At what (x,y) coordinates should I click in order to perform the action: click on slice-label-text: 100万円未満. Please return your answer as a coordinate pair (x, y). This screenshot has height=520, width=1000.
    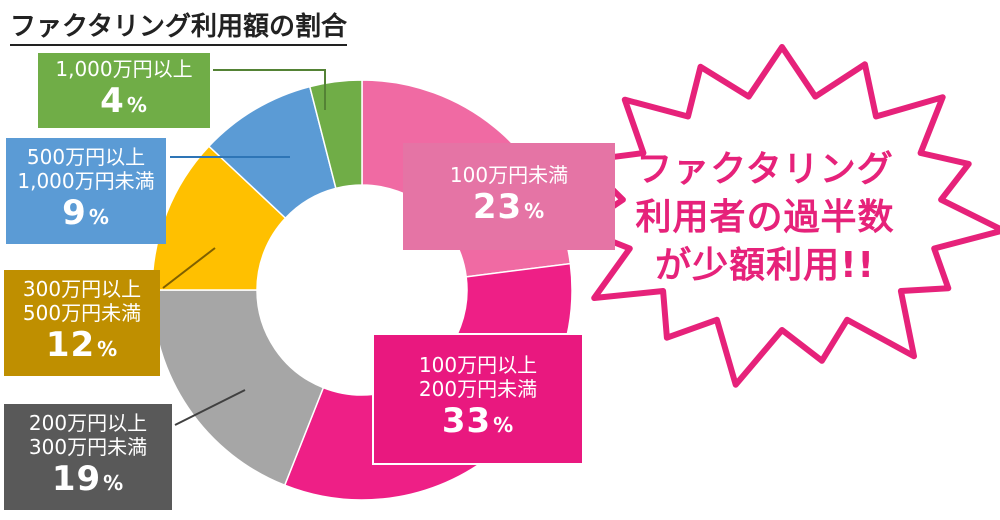
    Looking at the image, I should click on (509, 174).